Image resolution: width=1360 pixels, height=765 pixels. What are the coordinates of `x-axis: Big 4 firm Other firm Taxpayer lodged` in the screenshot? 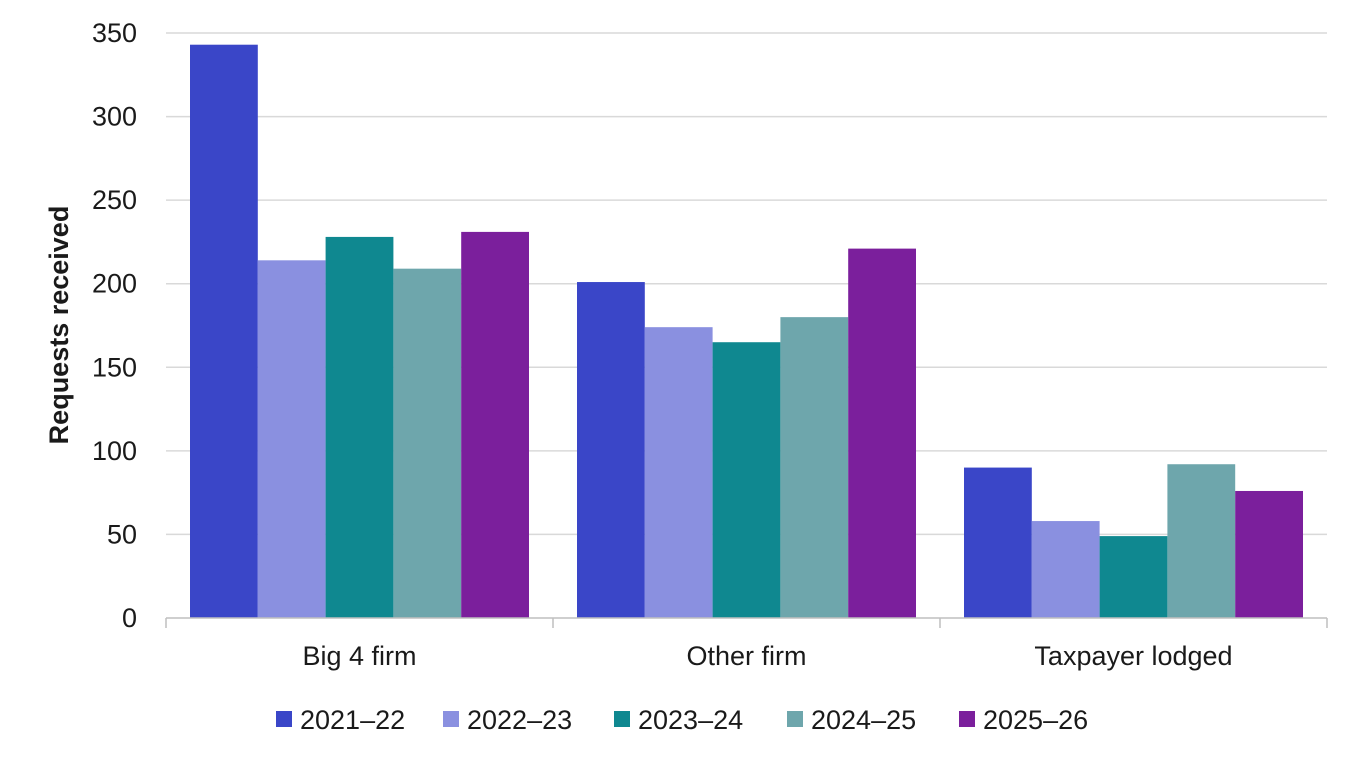 It's located at (746, 644).